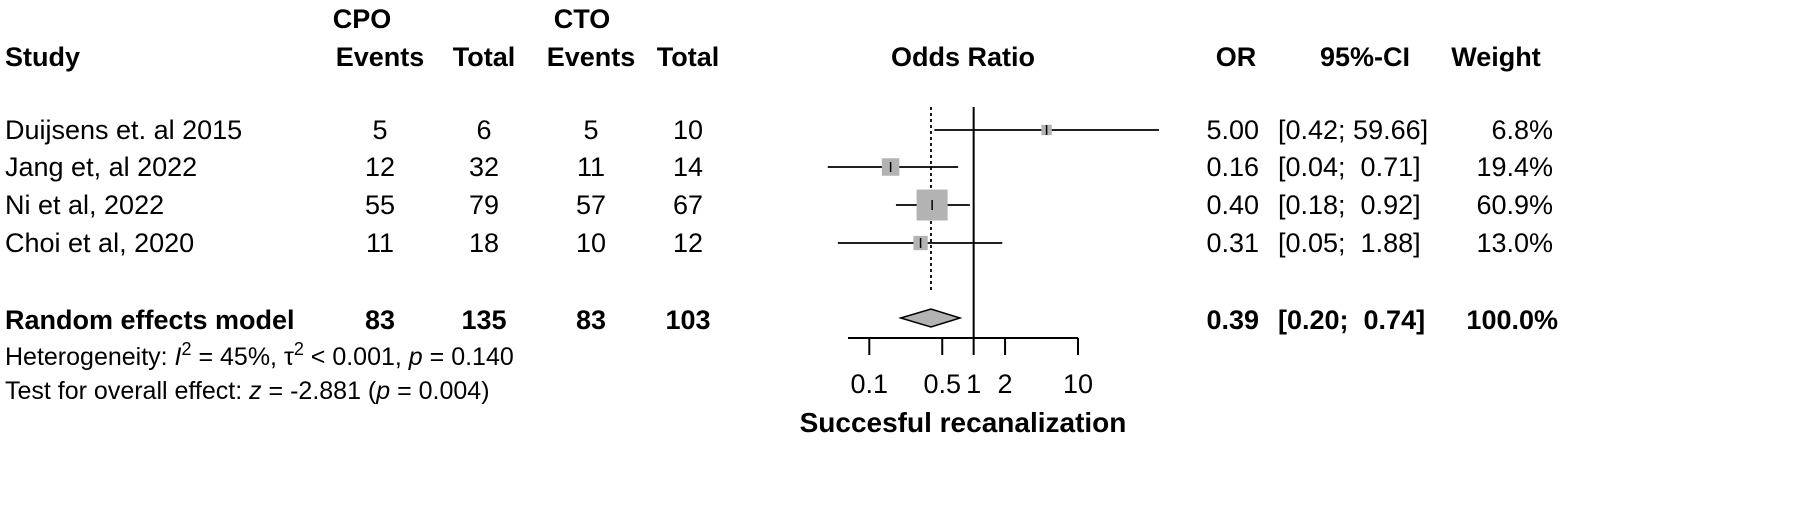 This screenshot has width=1800, height=517. I want to click on model-name: Random effects model, so click(150, 320).